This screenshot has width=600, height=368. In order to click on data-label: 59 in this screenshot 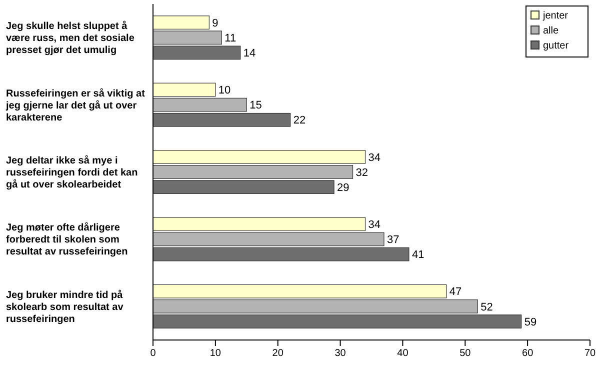, I will do `click(530, 322)`.